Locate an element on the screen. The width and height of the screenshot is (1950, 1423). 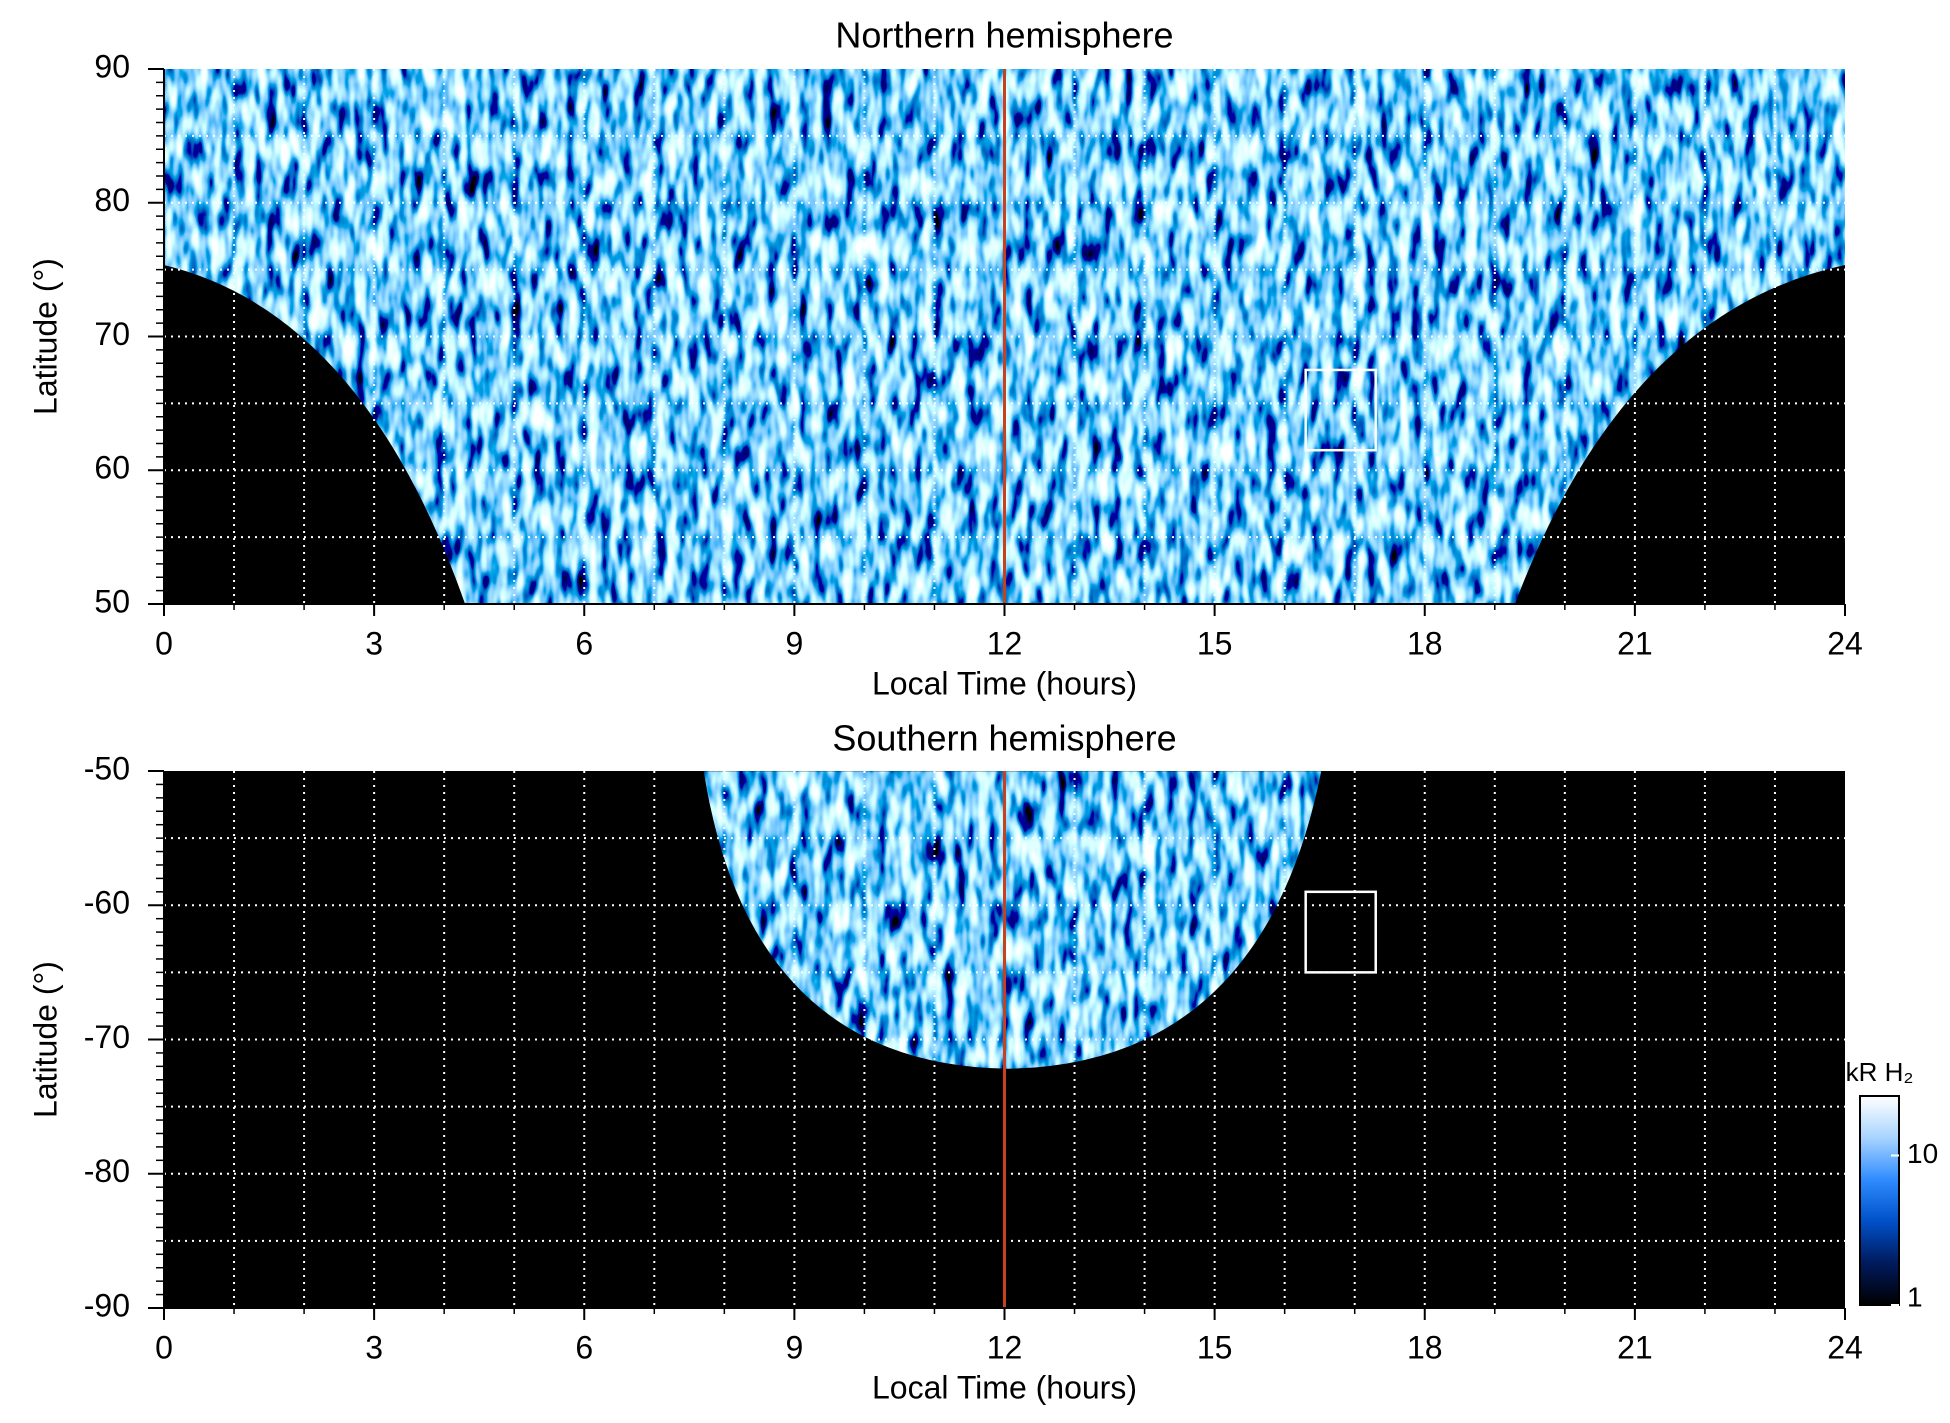
y-tick-label: 80 is located at coordinates (112, 200).